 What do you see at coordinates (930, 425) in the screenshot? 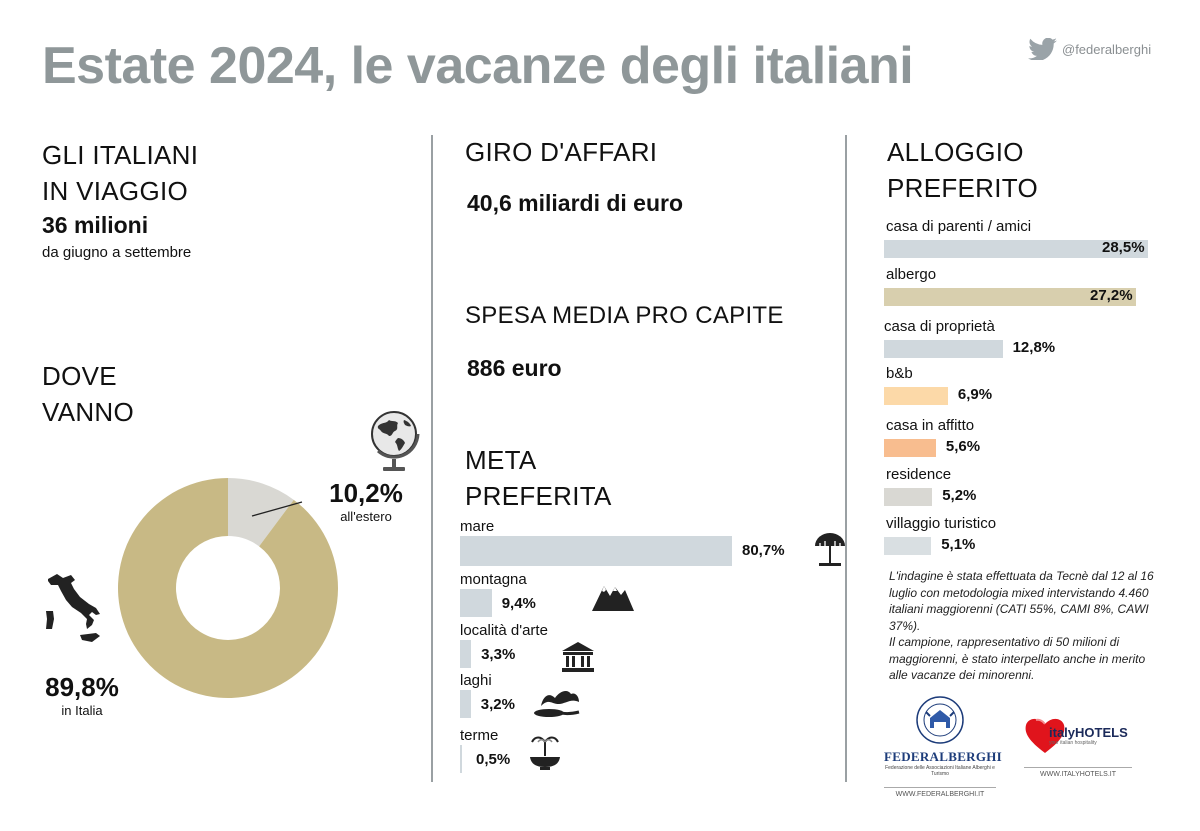
I see `lodging-label: casa in affitto` at bounding box center [930, 425].